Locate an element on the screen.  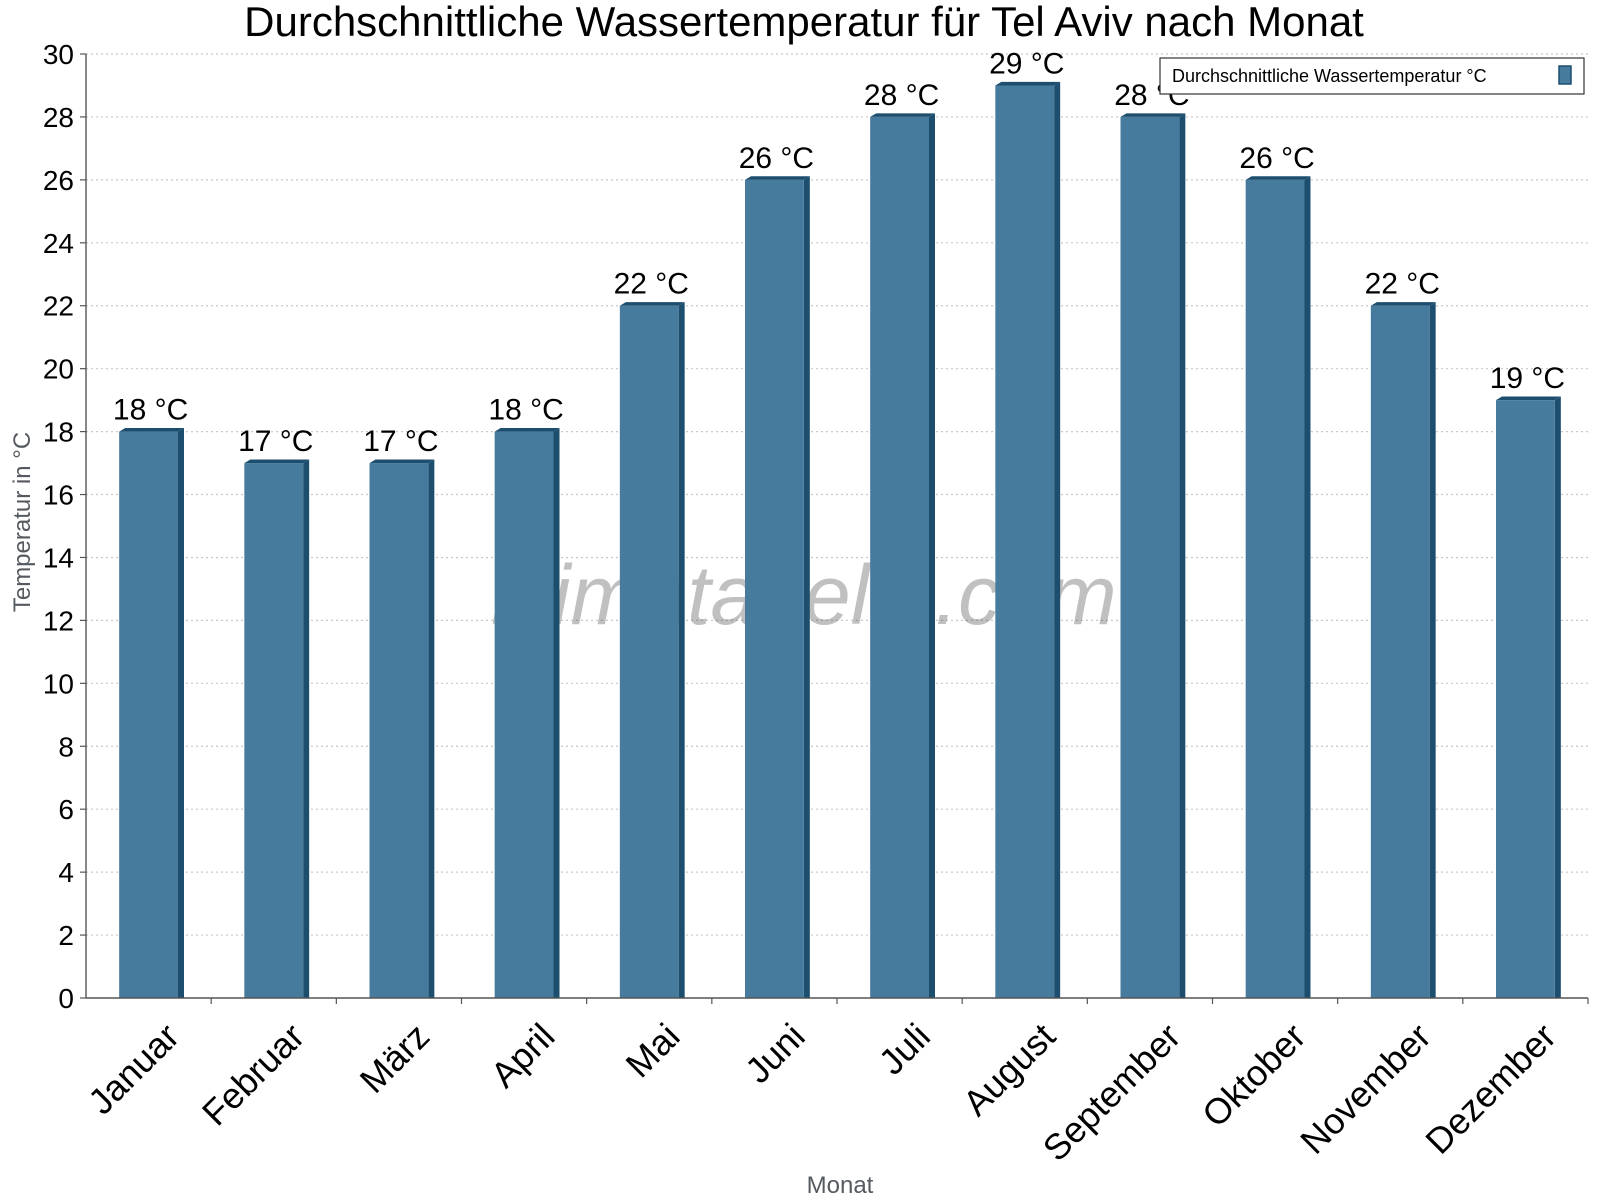
bar-juli is located at coordinates (902, 556).